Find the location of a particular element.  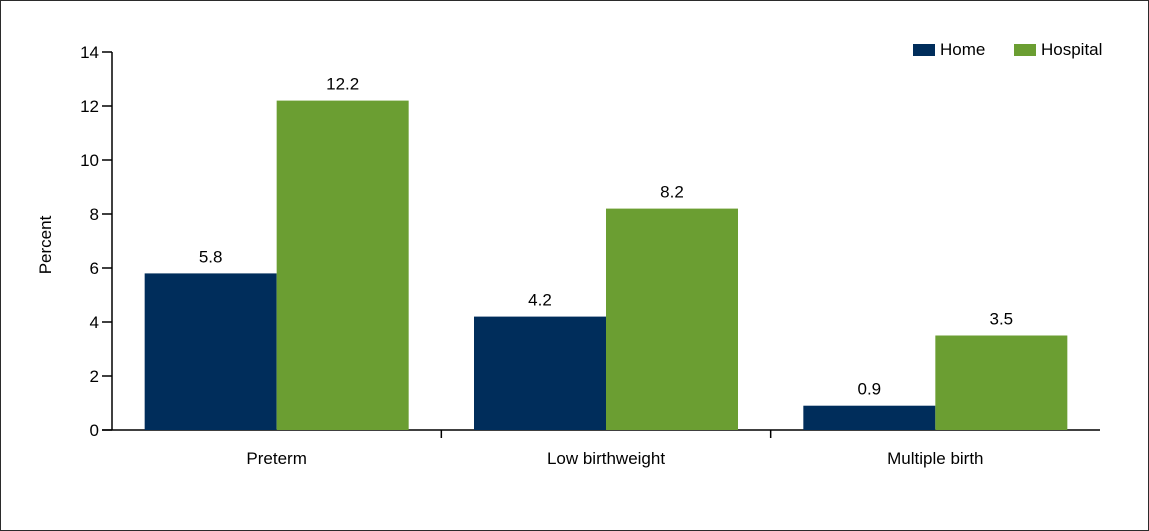

bar-hospital-multiple-birth is located at coordinates (1001, 382).